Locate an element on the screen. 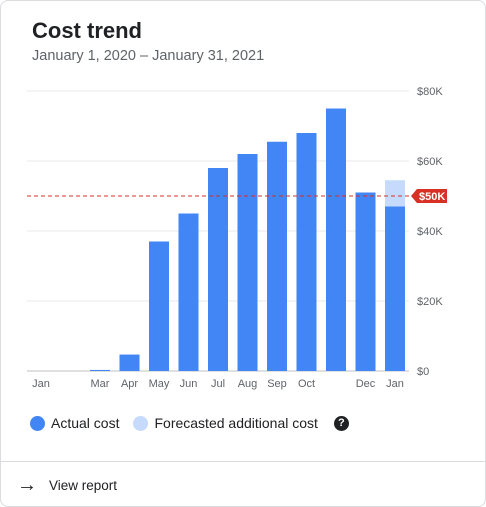 The image size is (486, 507). bar-forecast is located at coordinates (395, 193).